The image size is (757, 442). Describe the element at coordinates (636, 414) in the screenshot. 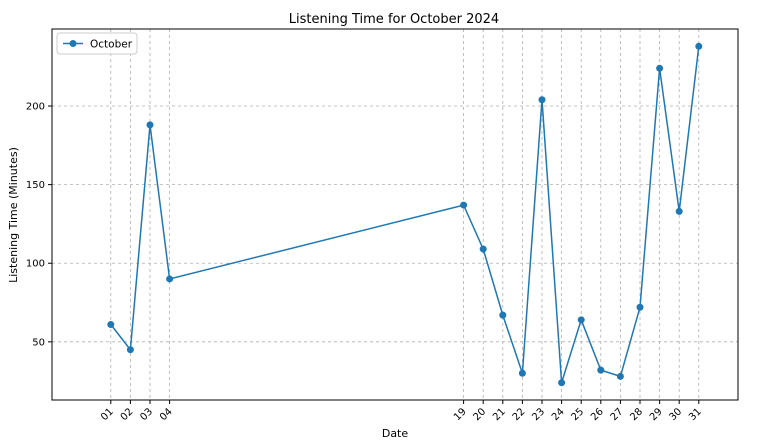

I see `x-tick-label: 28` at that location.